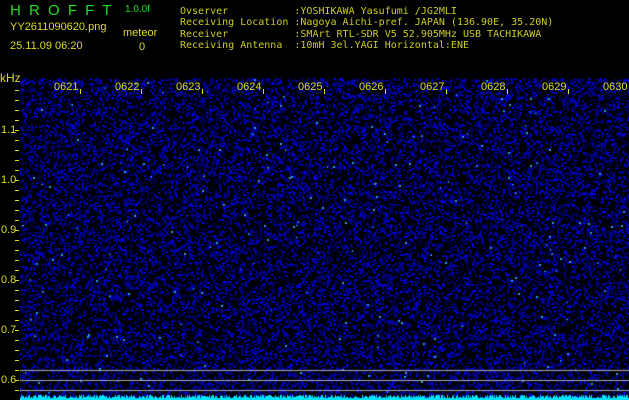  Describe the element at coordinates (127, 87) in the screenshot. I see `time-label: 0622` at that location.